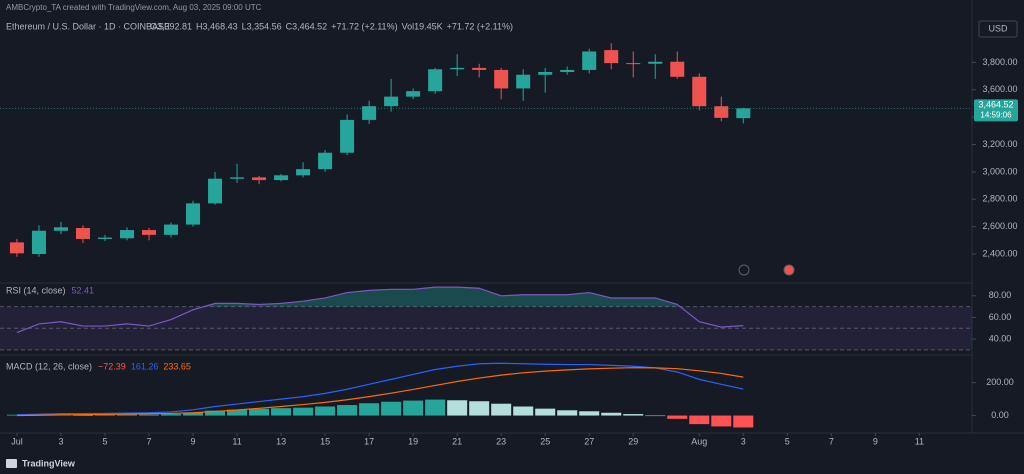  Describe the element at coordinates (457, 441) in the screenshot. I see `x-tick-label: 21` at that location.